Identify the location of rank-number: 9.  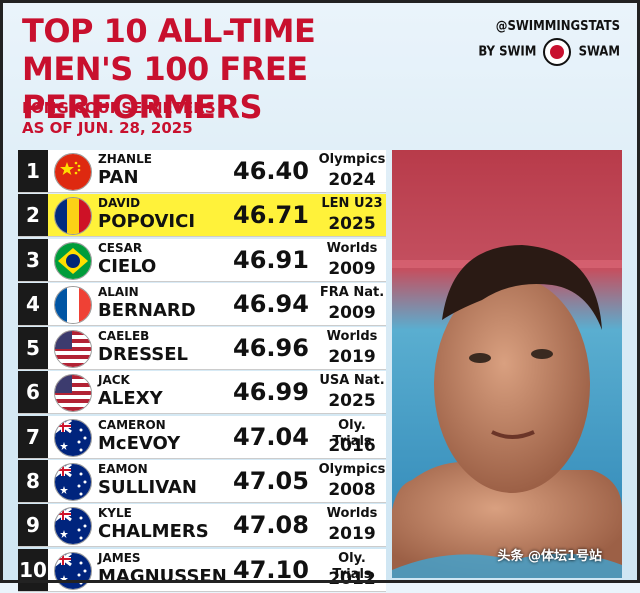
(33, 525).